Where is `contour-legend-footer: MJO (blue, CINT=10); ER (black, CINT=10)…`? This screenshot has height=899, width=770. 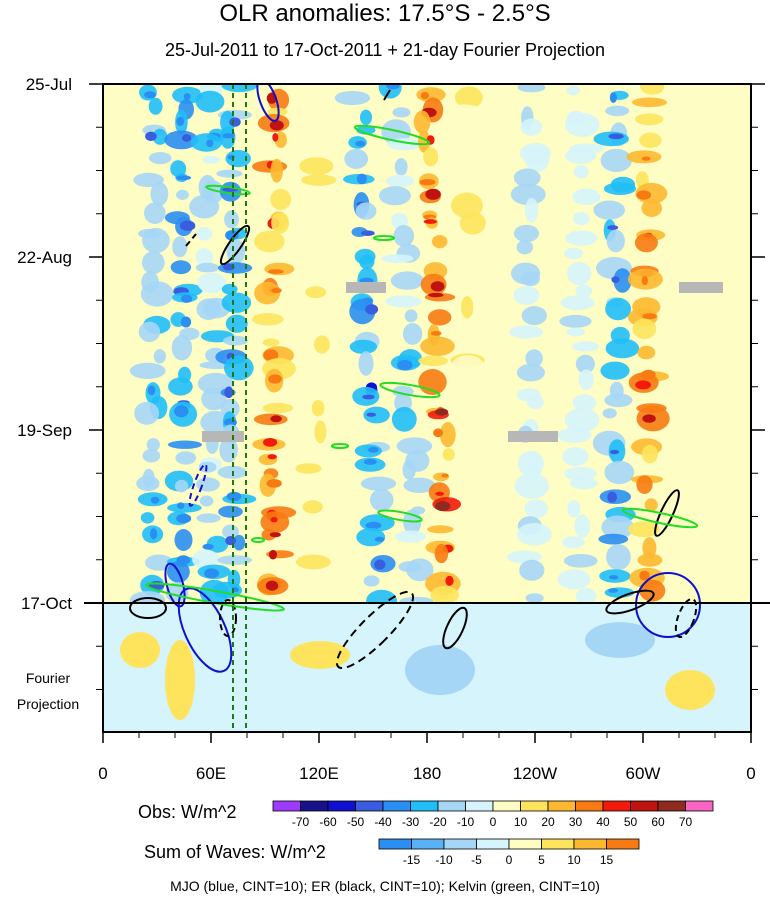 contour-legend-footer: MJO (blue, CINT=10); ER (black, CINT=10)… is located at coordinates (385, 886).